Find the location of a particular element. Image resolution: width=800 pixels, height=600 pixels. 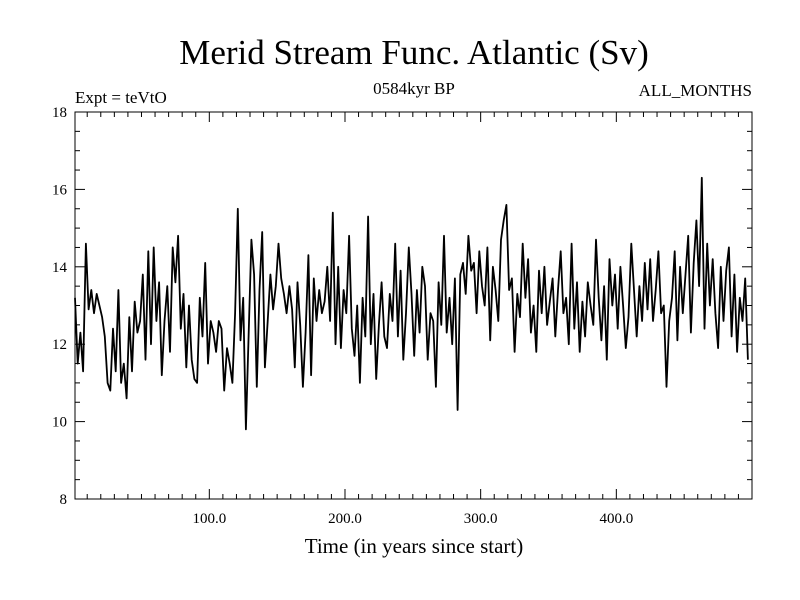

y-tick-label: 16 is located at coordinates (60, 190).